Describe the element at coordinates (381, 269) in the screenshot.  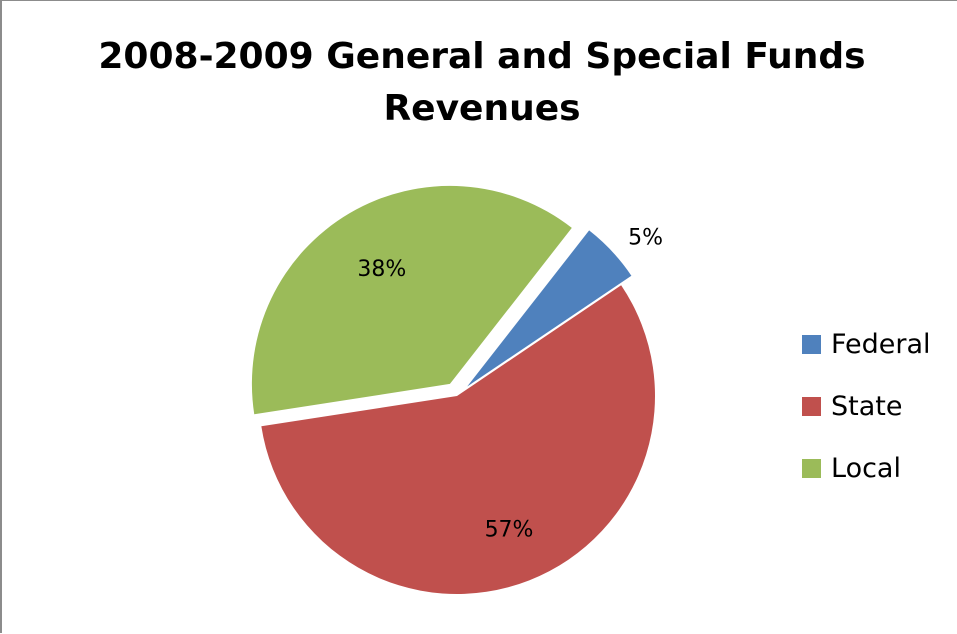
I see `data-label-local: 38%` at that location.